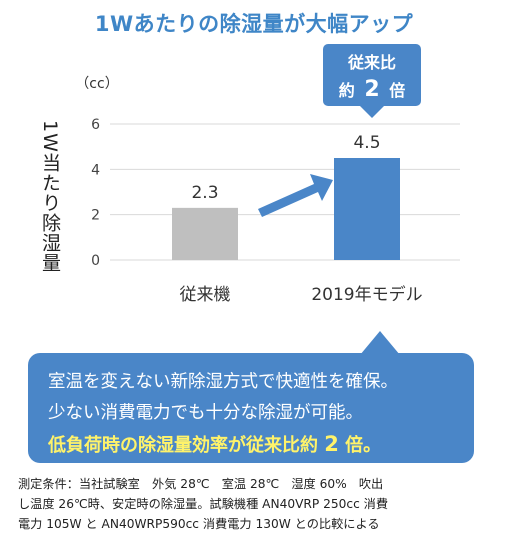  What do you see at coordinates (371, 62) in the screenshot?
I see `badge-line1: 従来比` at bounding box center [371, 62].